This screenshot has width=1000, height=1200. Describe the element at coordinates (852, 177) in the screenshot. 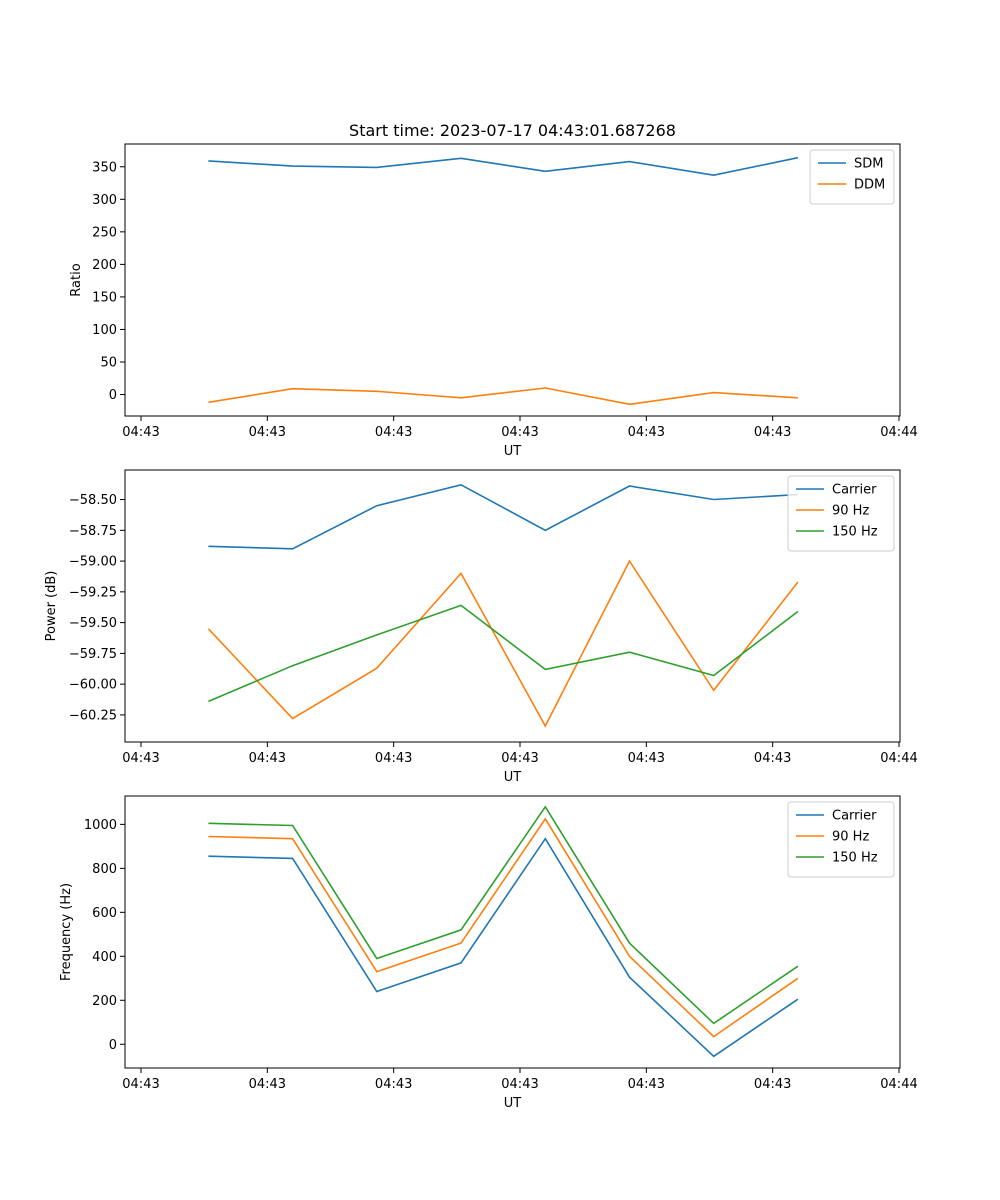

I see `legend: SDM DDM` at that location.